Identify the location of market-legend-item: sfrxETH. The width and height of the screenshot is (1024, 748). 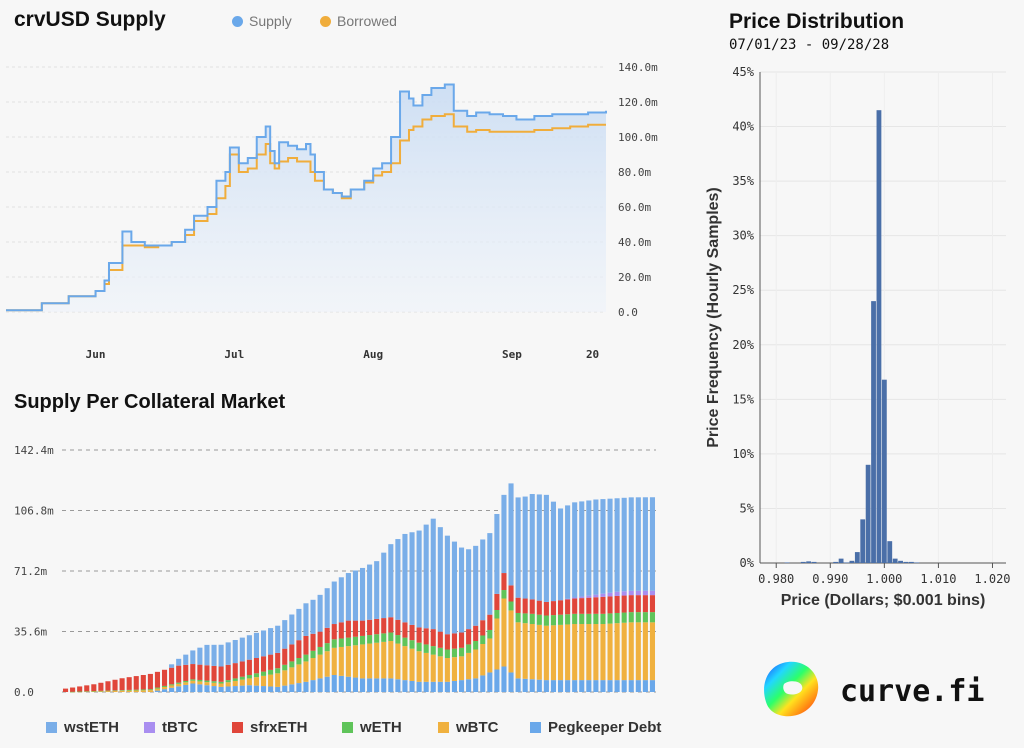
(270, 727).